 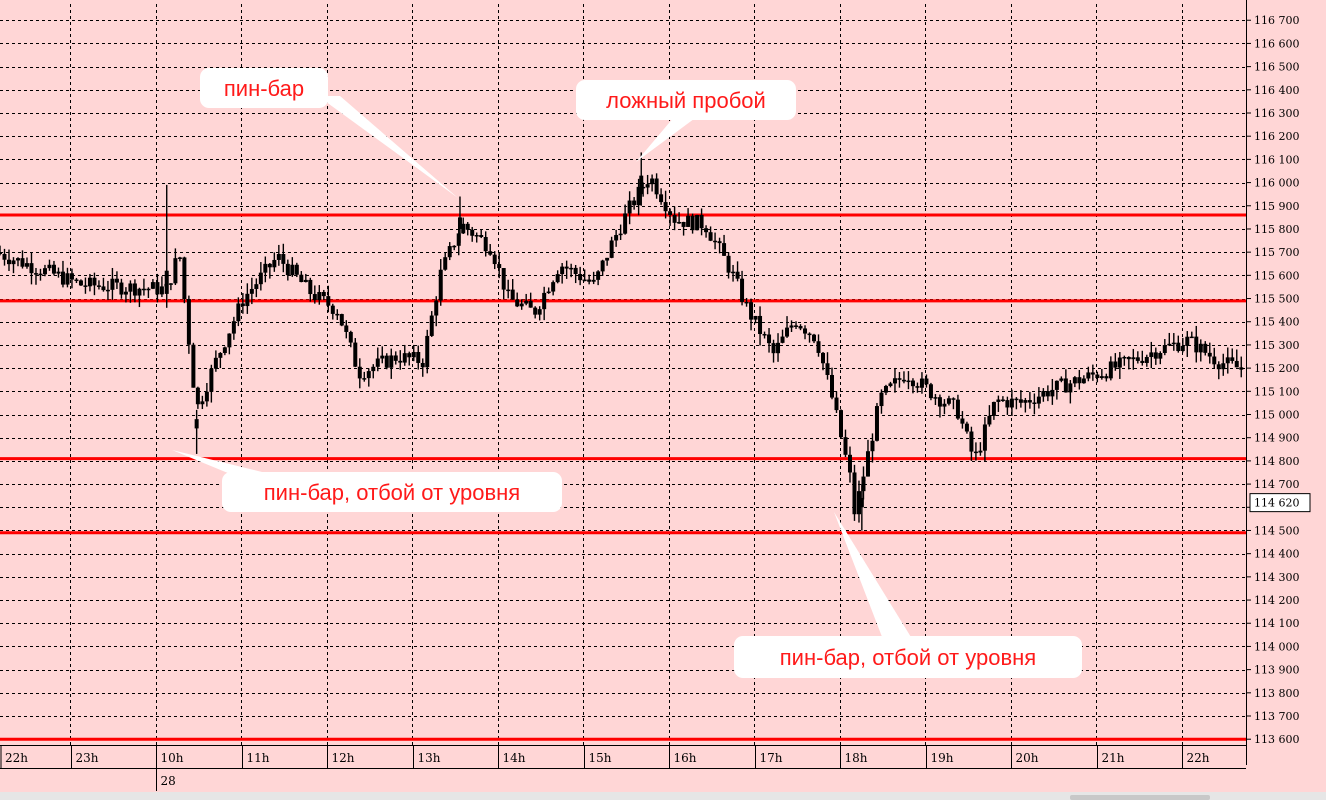 What do you see at coordinates (343, 758) in the screenshot?
I see `time-tick-label: 12h` at bounding box center [343, 758].